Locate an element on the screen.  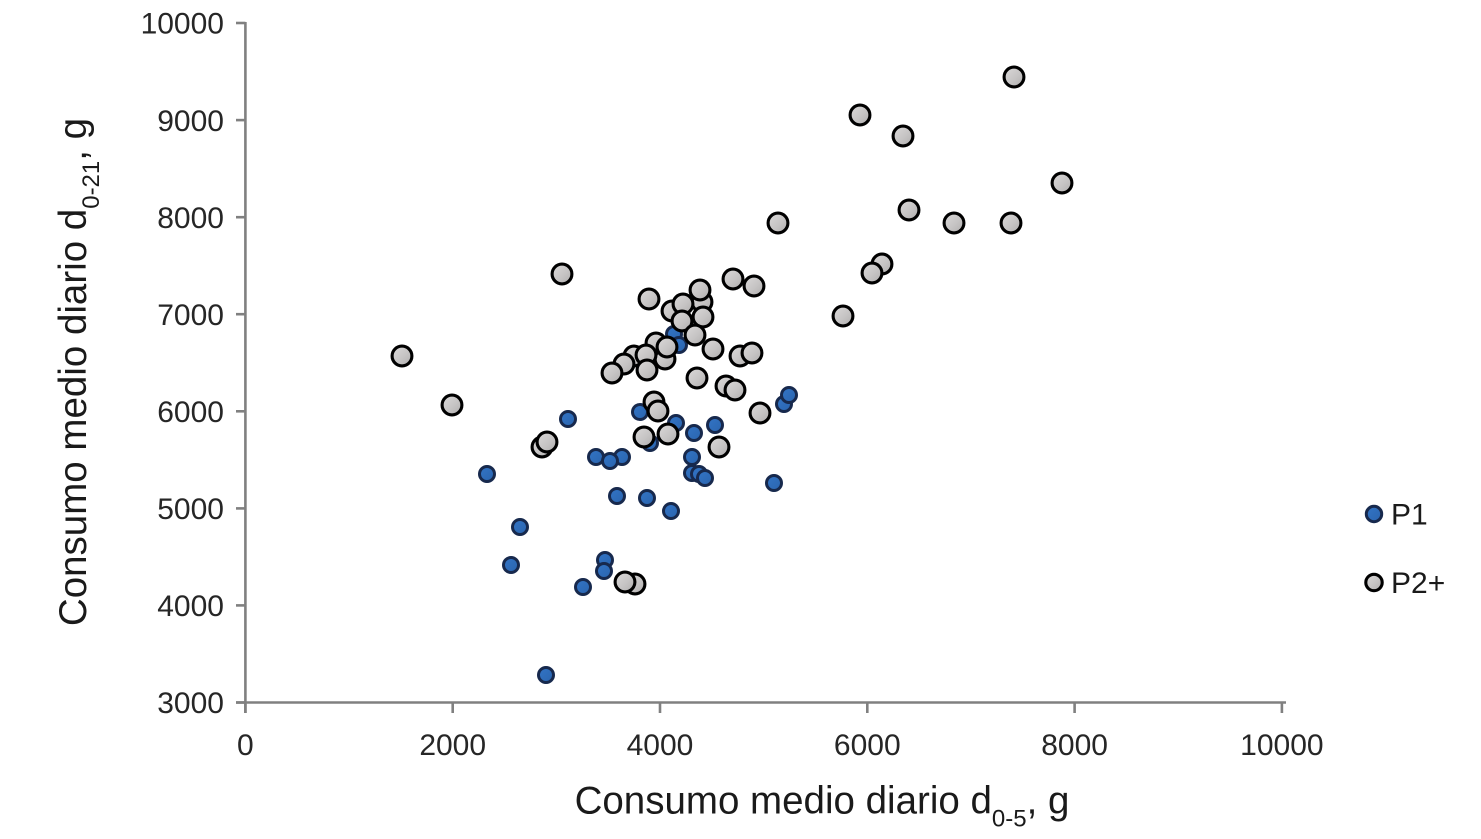
svg-text: 0 is located at coordinates (245, 745).